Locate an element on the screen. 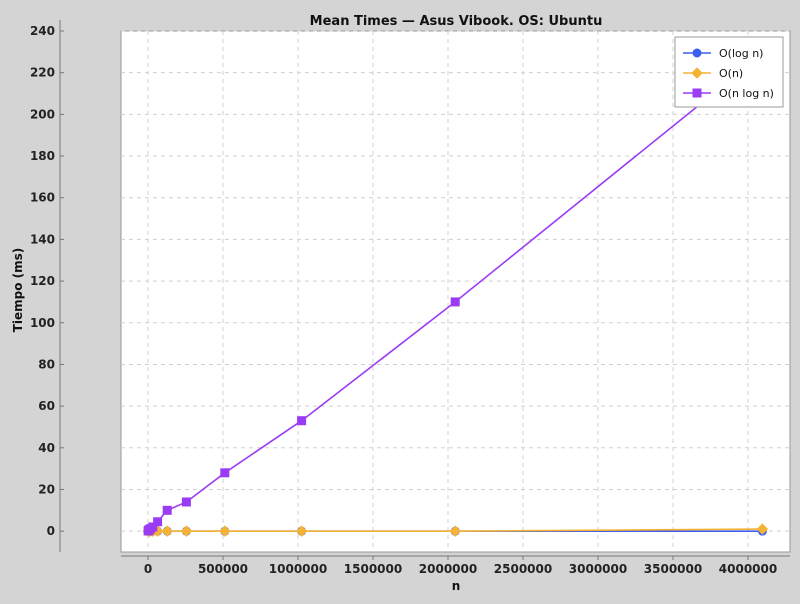 This screenshot has height=604, width=800. x-tick-label: 500000 is located at coordinates (223, 569).